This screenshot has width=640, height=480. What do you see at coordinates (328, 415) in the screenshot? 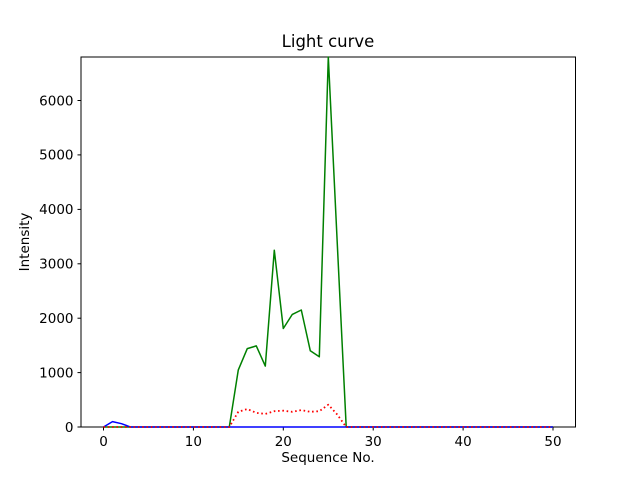
I see `red-series-line` at bounding box center [328, 415].